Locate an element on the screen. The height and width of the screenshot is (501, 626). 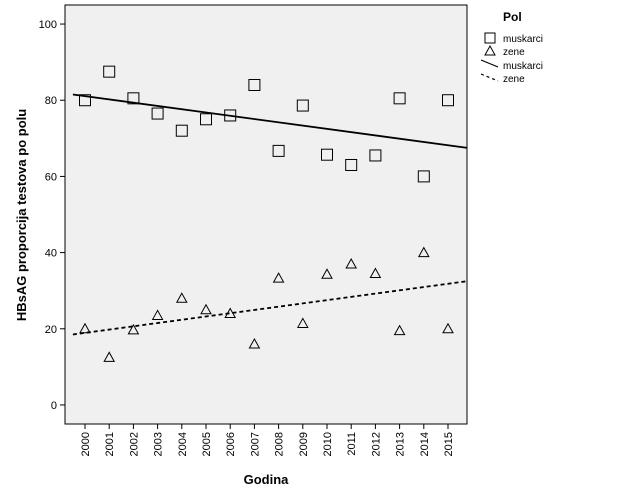
x-tick-label: 2002 is located at coordinates (134, 444).